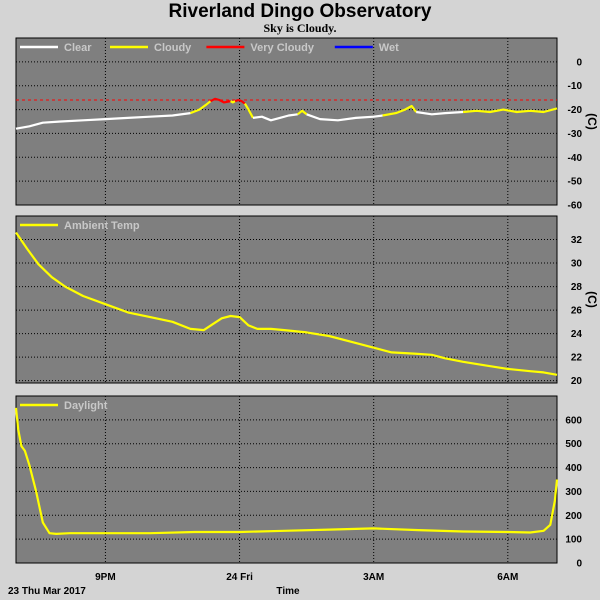  What do you see at coordinates (573, 540) in the screenshot?
I see `y-tick-label: 100` at bounding box center [573, 540].